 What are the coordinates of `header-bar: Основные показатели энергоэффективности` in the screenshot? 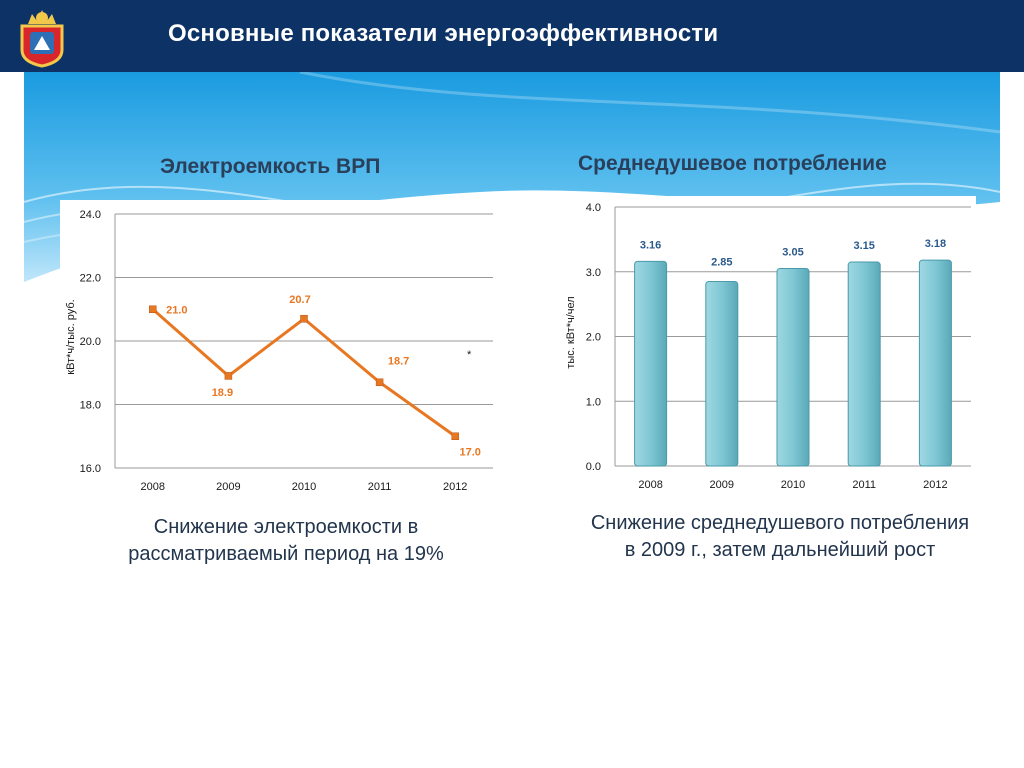 It's located at (512, 36).